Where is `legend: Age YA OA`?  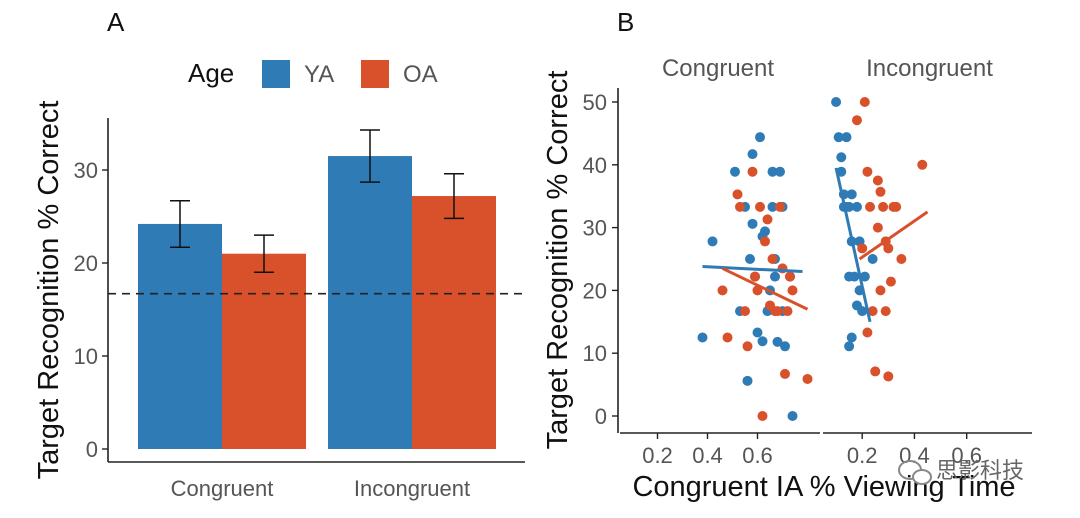 legend: Age YA OA is located at coordinates (313, 73).